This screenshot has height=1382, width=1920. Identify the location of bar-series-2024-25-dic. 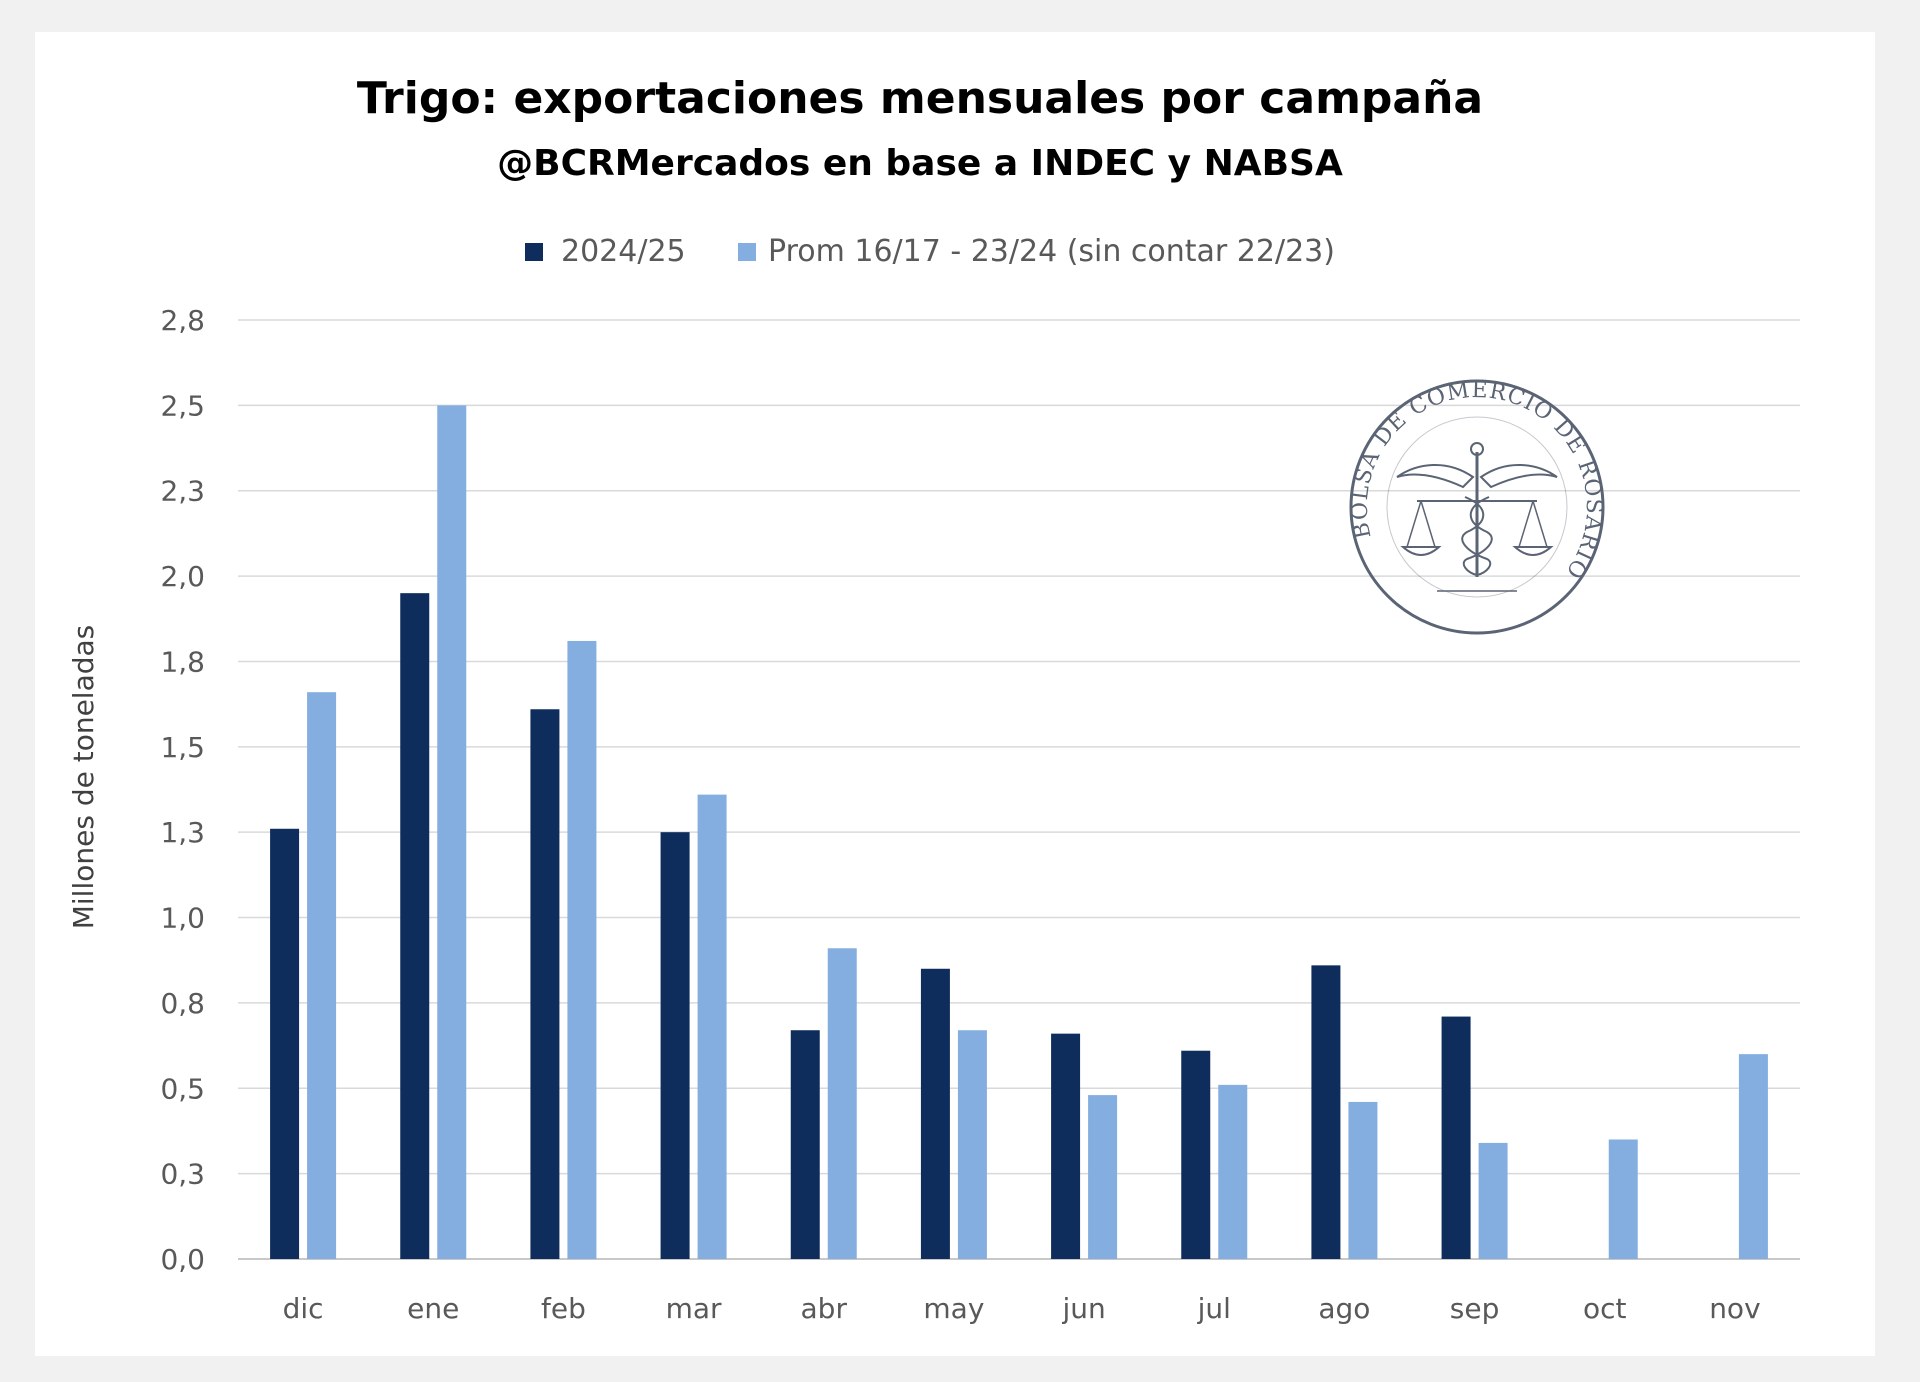
(285, 1043).